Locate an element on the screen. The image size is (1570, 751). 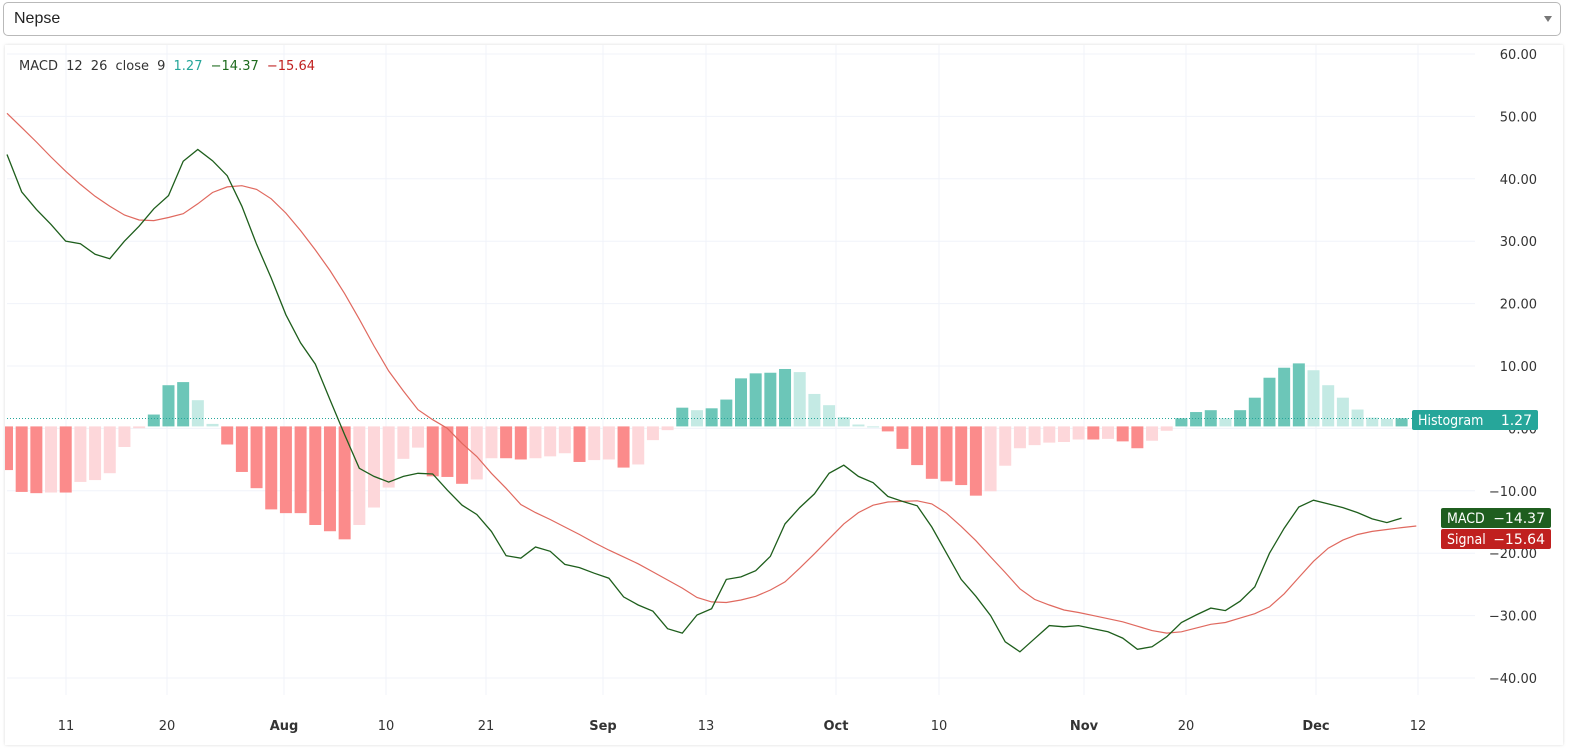
symbol-select-value: Nepse is located at coordinates (37, 18).